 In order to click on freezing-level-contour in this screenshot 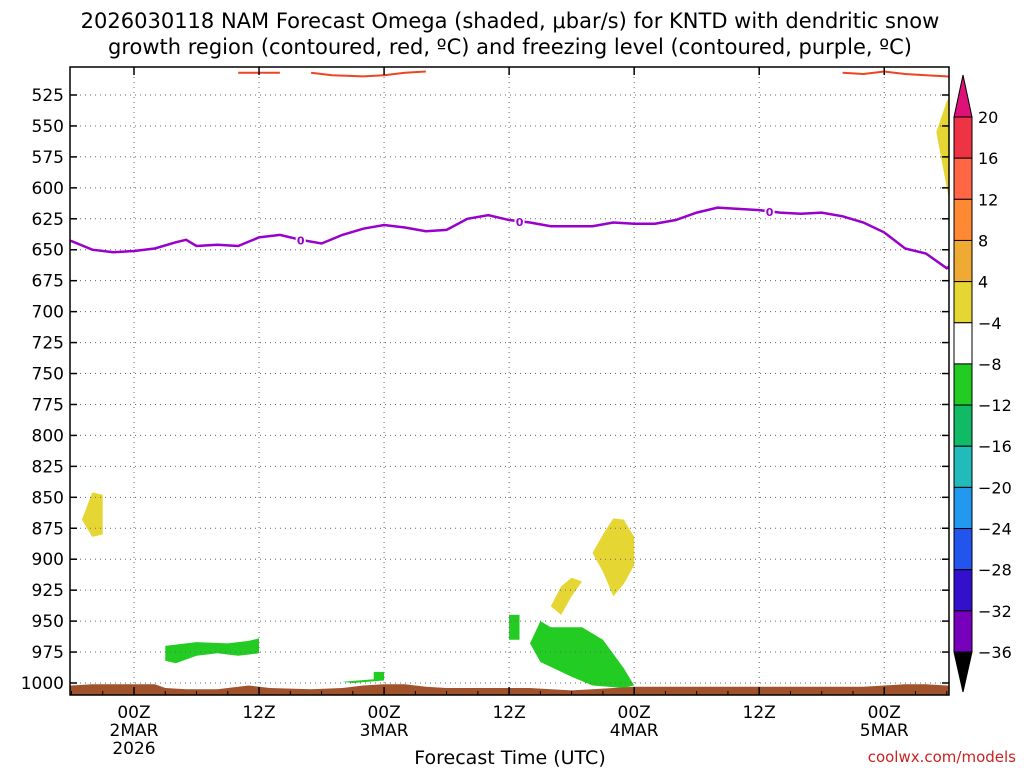, I will do `click(509, 238)`.